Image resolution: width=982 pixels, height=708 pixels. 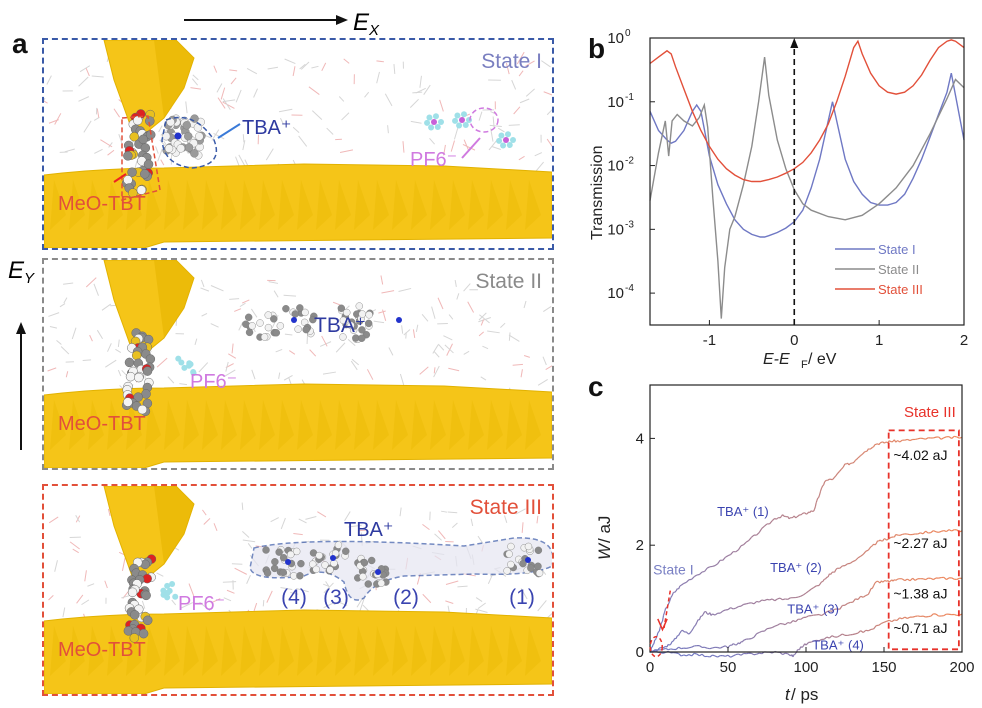 What do you see at coordinates (522, 597) in the screenshot?
I see `tba-index-label: (1)` at bounding box center [522, 597].